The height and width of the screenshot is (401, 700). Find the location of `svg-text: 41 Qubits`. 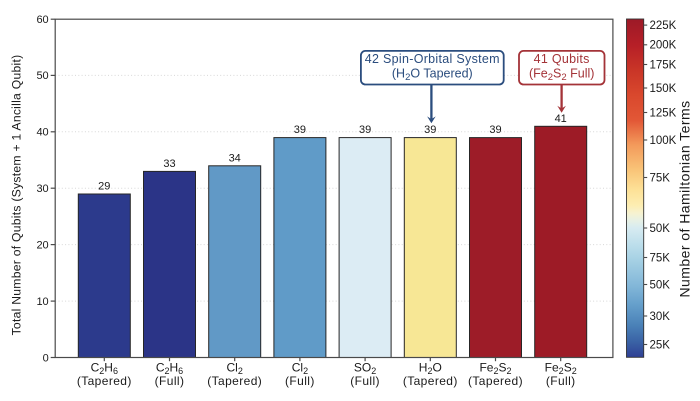

svg-text: 41 Qubits is located at coordinates (562, 59).